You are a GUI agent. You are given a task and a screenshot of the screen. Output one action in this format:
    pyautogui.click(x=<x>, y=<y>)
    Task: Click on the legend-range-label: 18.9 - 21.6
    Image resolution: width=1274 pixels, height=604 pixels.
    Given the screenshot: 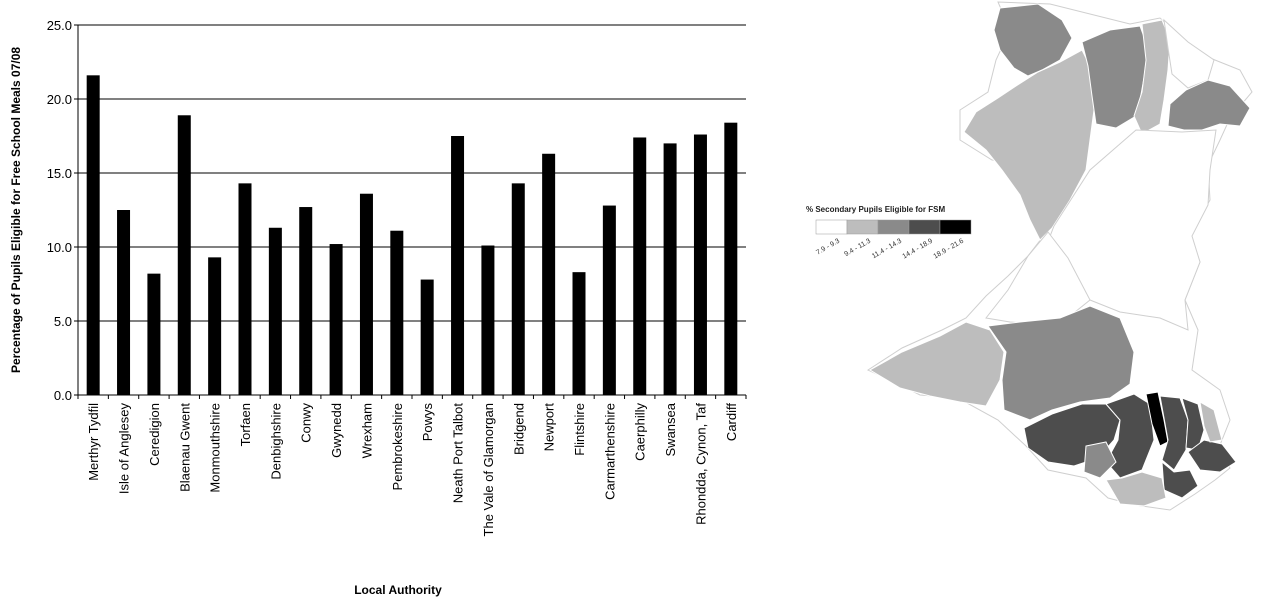 What is the action you would take?
    pyautogui.click(x=949, y=249)
    